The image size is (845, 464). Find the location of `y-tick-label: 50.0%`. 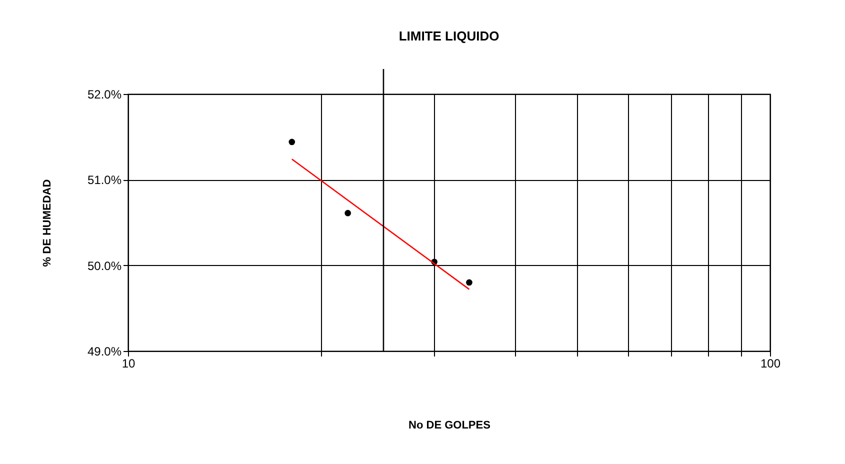

y-tick-label: 50.0% is located at coordinates (104, 265).